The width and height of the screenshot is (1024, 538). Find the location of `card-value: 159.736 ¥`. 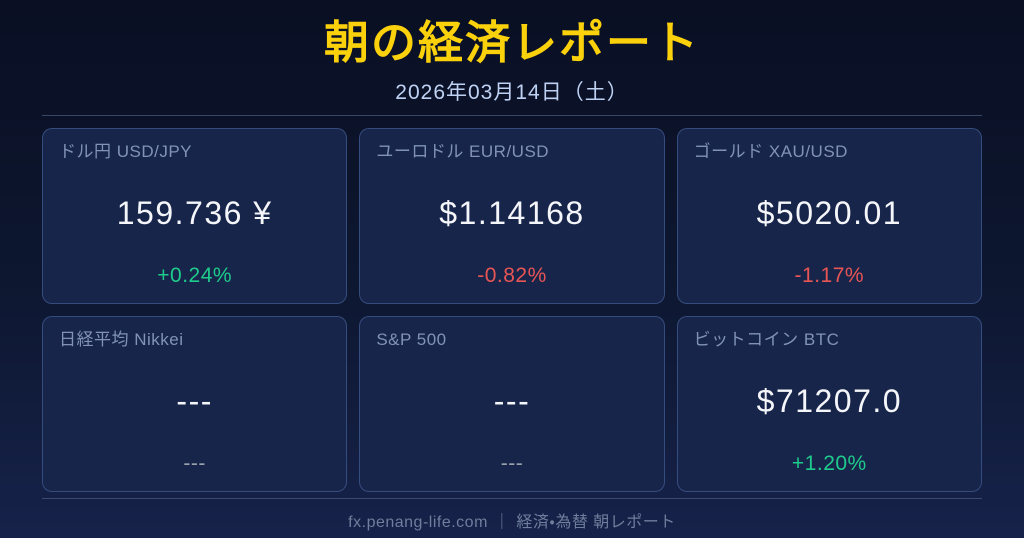

card-value: 159.736 ¥ is located at coordinates (194, 212).